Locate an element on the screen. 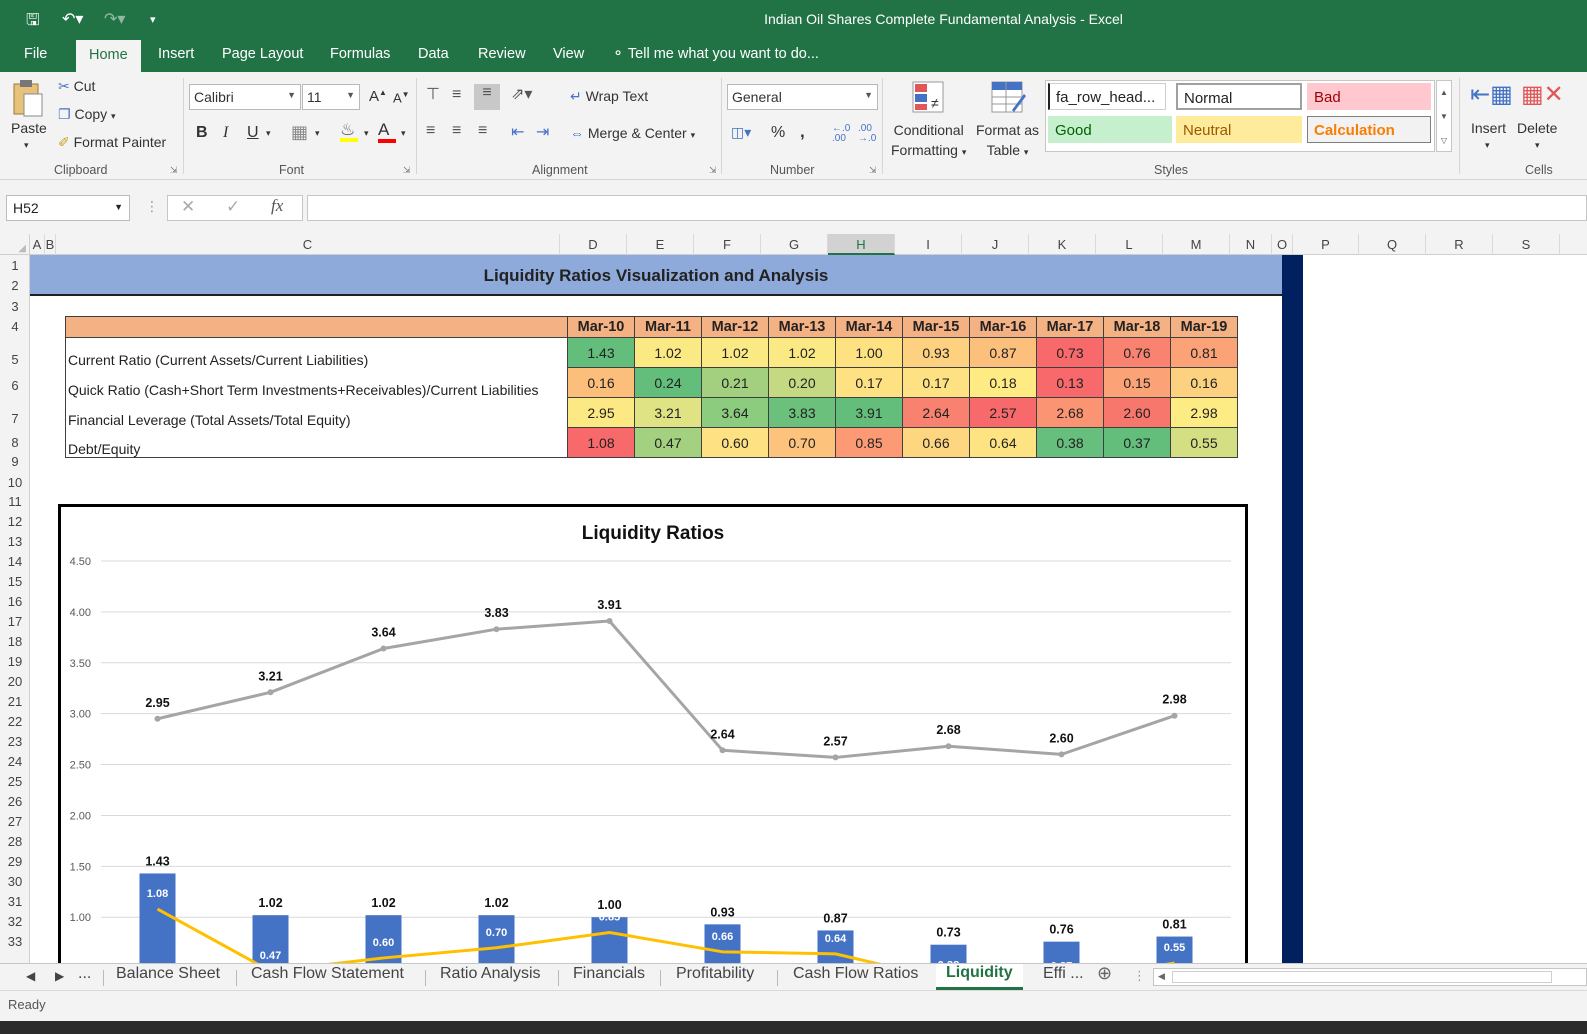 This screenshot has width=1587, height=1034. row-header-32: 32 is located at coordinates (15, 921).